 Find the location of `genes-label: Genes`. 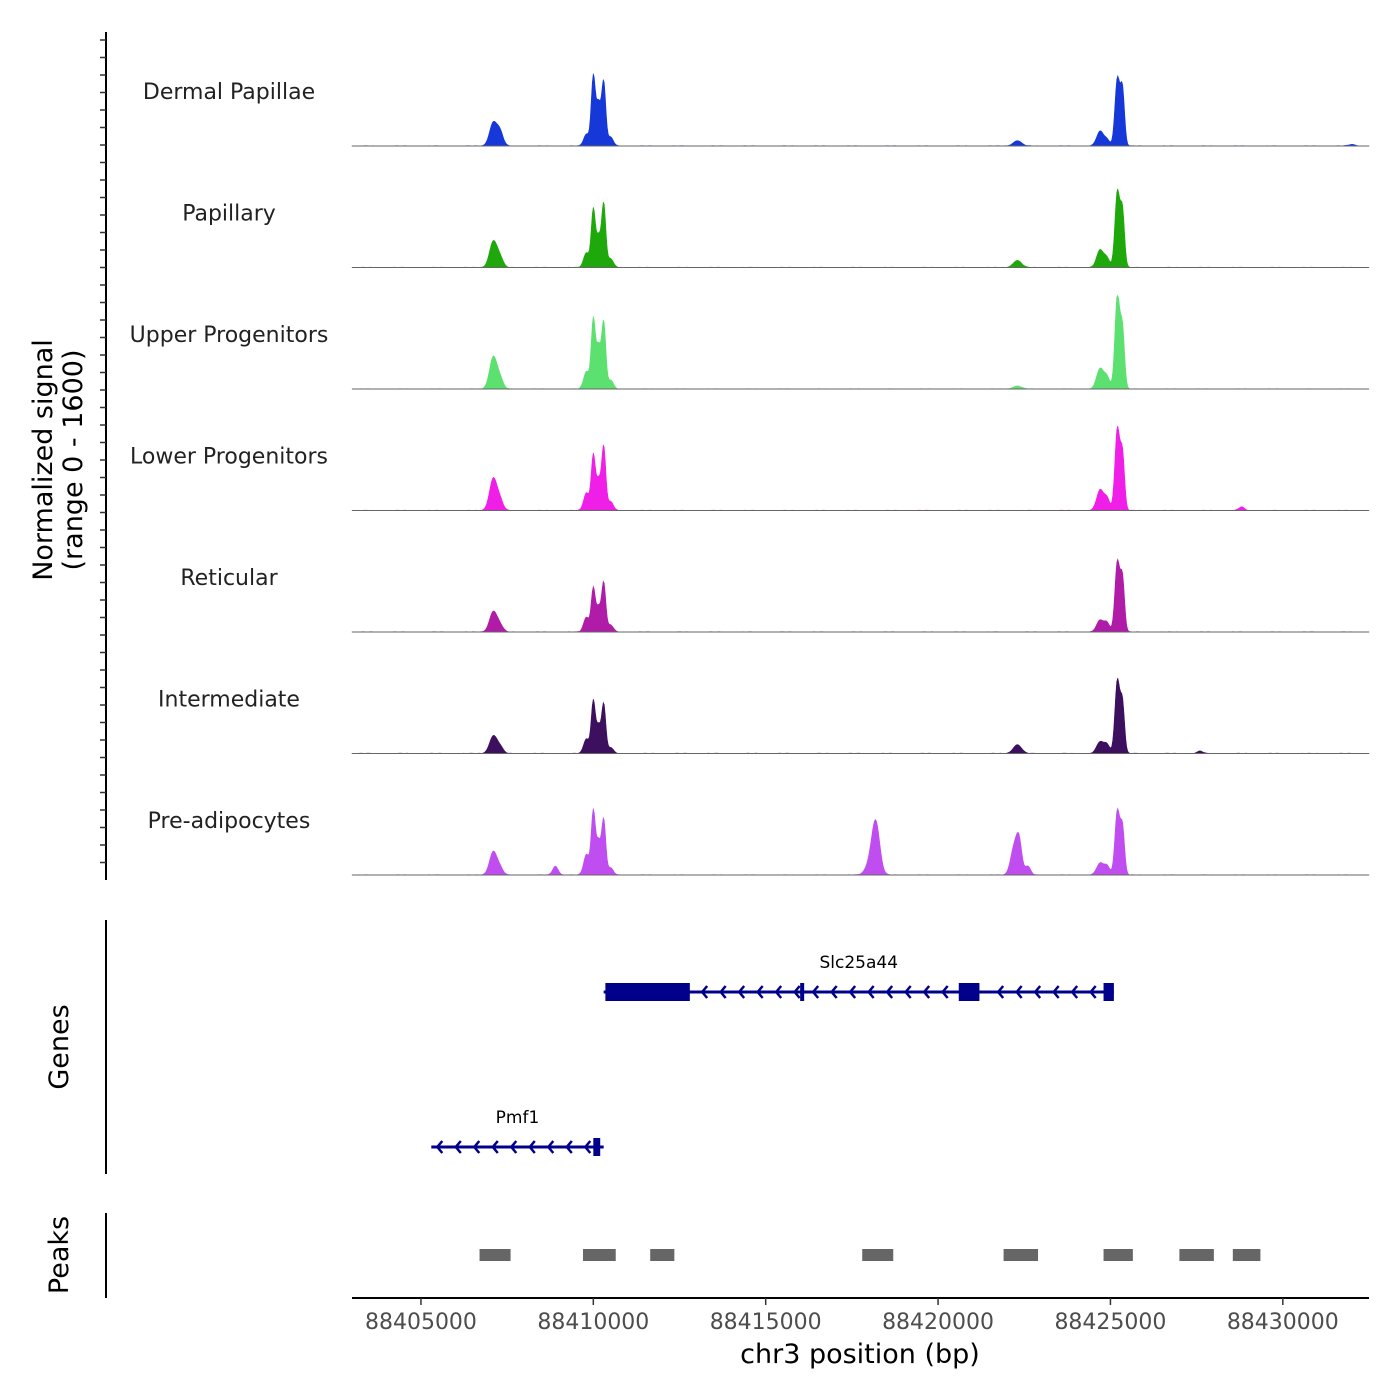

genes-label: Genes is located at coordinates (59, 1046).